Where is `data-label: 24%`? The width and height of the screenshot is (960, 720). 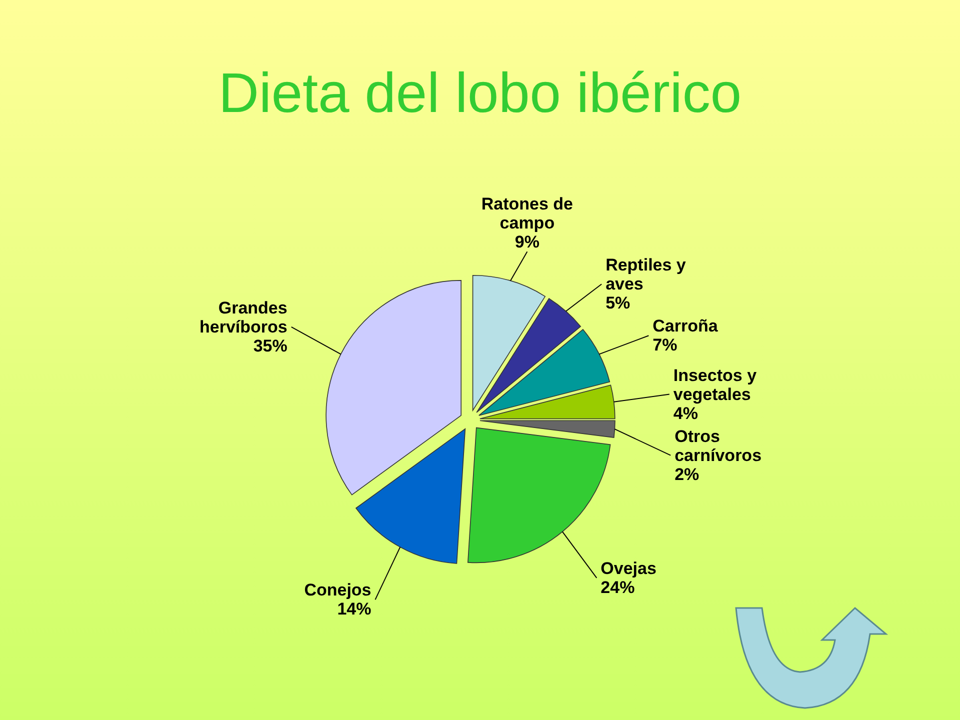 data-label: 24% is located at coordinates (617, 587).